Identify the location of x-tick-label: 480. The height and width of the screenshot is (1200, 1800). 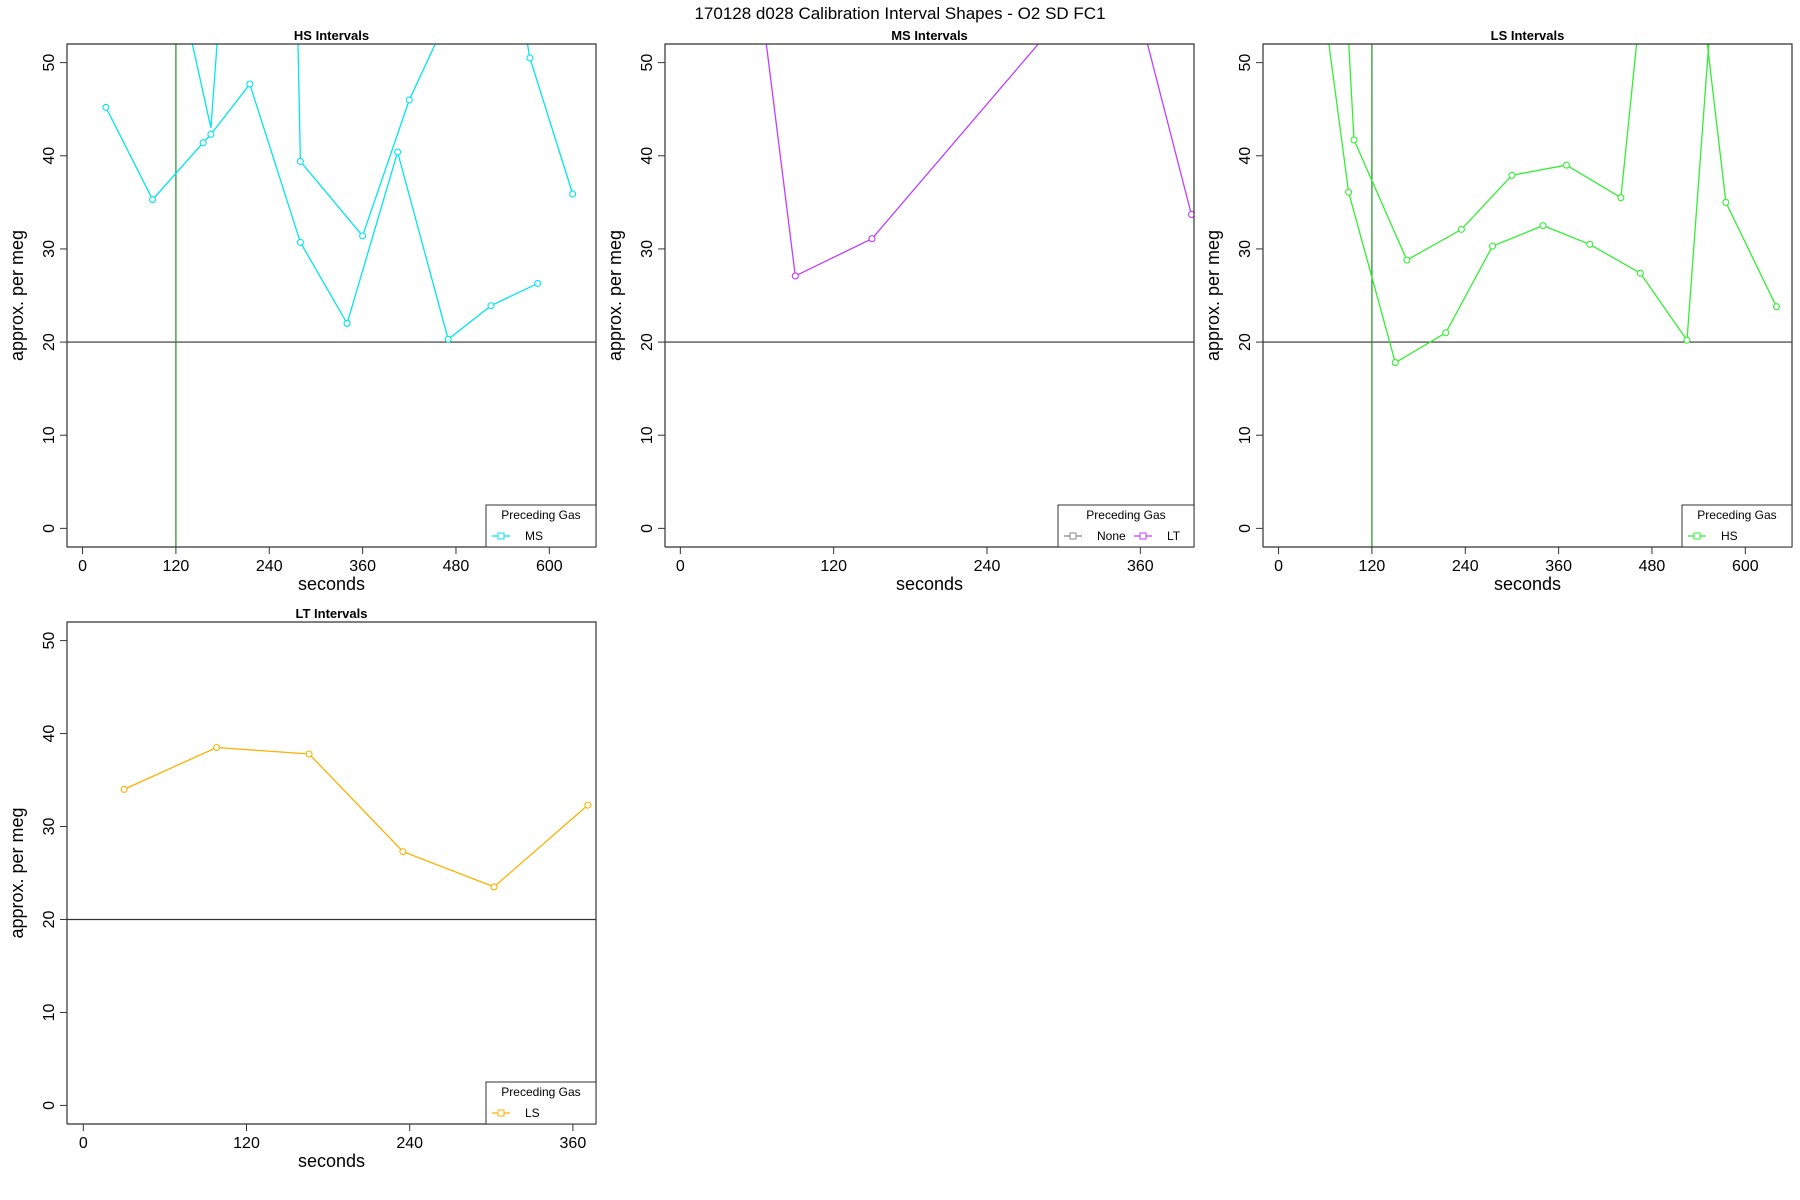
(456, 566).